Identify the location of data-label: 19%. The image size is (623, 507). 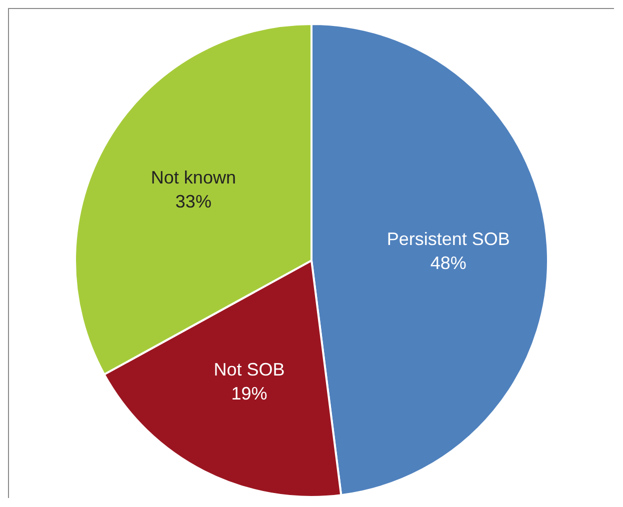
(249, 394).